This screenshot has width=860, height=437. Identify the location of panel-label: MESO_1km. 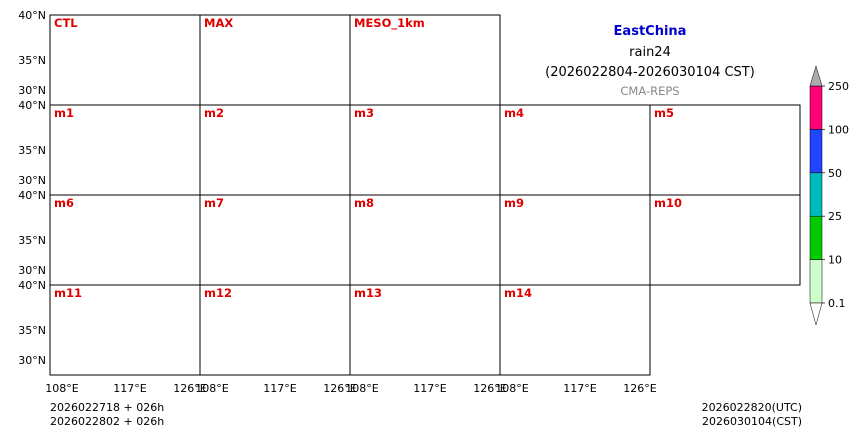
(389, 23).